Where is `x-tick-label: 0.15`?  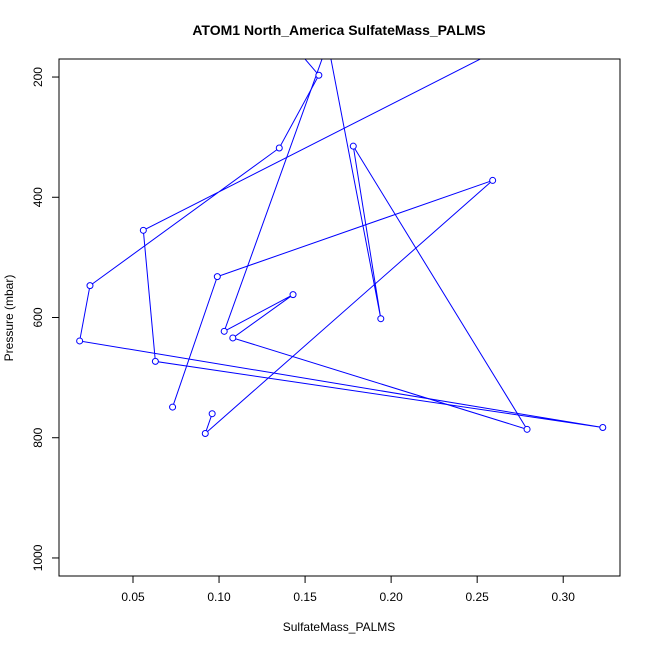
x-tick-label: 0.15 is located at coordinates (305, 597).